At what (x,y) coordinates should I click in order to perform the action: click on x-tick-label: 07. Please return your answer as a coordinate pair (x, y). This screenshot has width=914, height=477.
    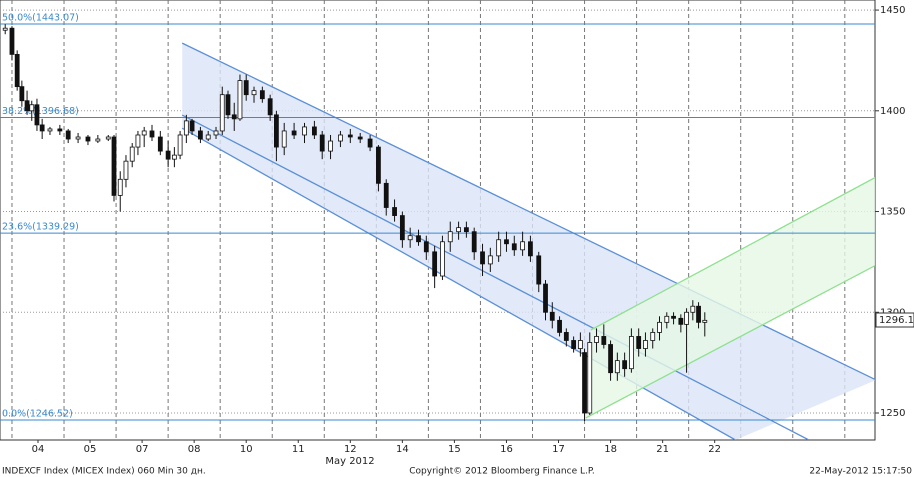
    Looking at the image, I should click on (142, 449).